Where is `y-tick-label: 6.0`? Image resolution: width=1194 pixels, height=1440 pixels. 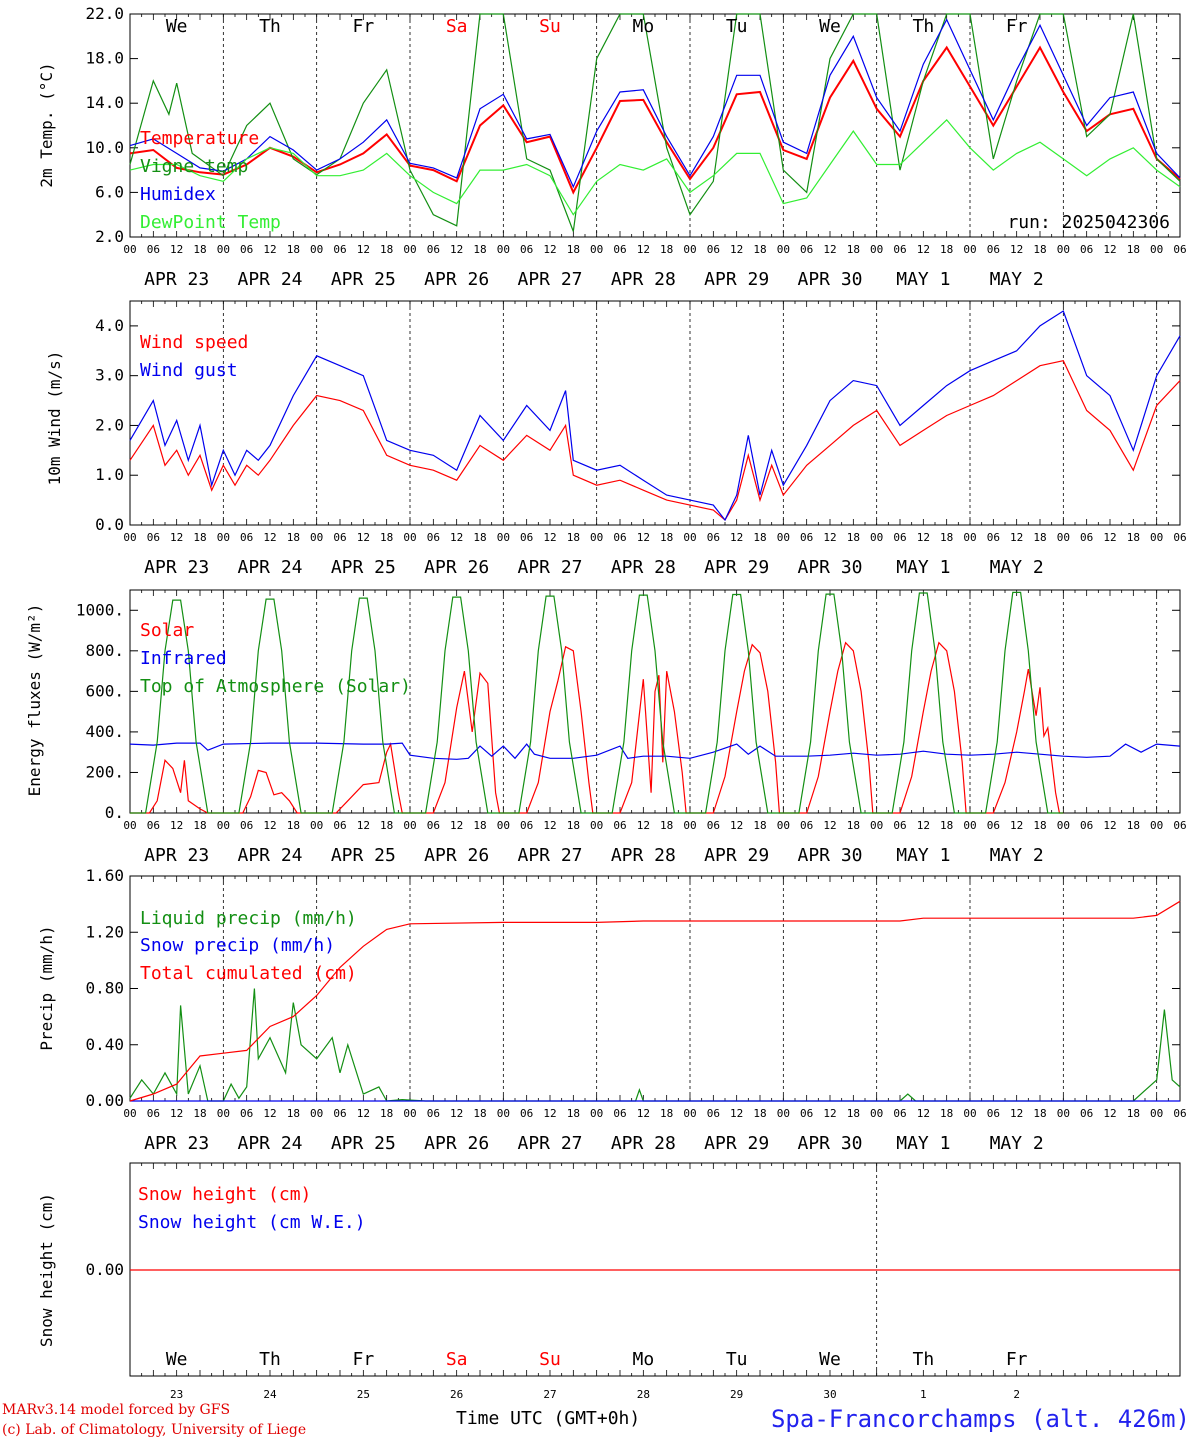
y-tick-label: 6.0 is located at coordinates (109, 191).